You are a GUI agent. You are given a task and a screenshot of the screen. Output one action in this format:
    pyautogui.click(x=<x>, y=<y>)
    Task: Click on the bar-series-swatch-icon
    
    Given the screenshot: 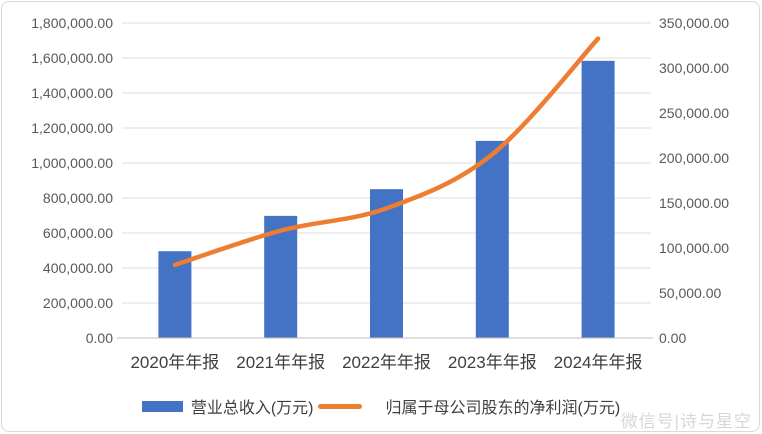 What is the action you would take?
    pyautogui.click(x=162, y=406)
    